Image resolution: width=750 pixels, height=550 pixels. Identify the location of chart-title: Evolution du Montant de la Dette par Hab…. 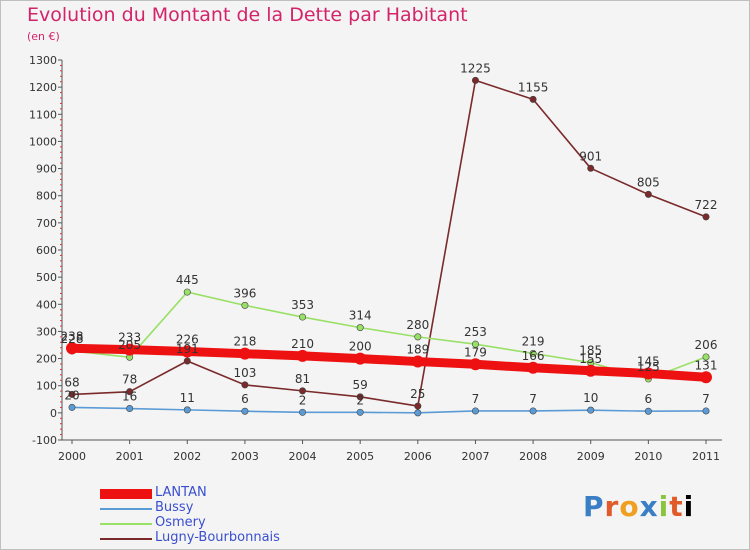
(247, 15).